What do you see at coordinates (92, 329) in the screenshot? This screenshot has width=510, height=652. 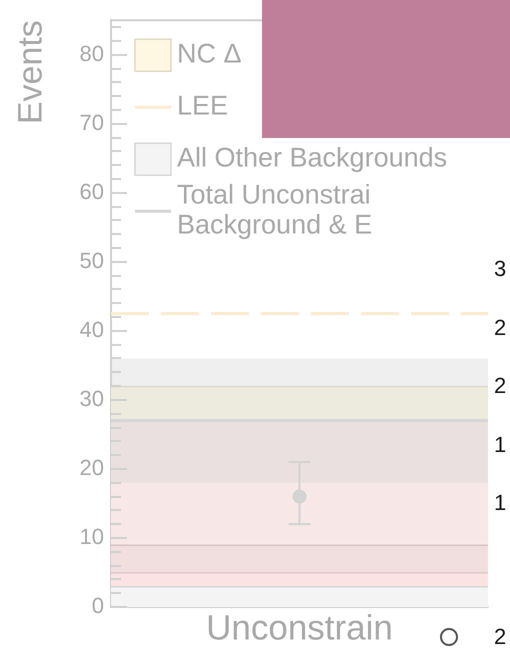 I see `y-tick-label: 40` at bounding box center [92, 329].